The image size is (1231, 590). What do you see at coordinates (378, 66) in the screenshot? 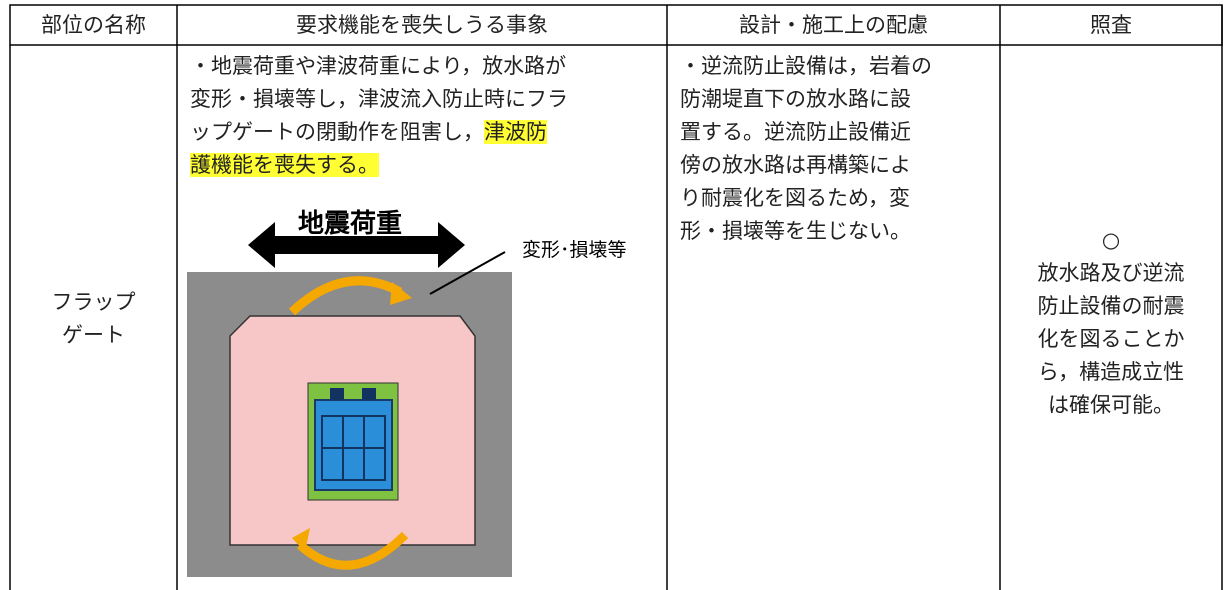
I see `event-line: ・地震荷重や津波荷重により，放水路が` at bounding box center [378, 66].